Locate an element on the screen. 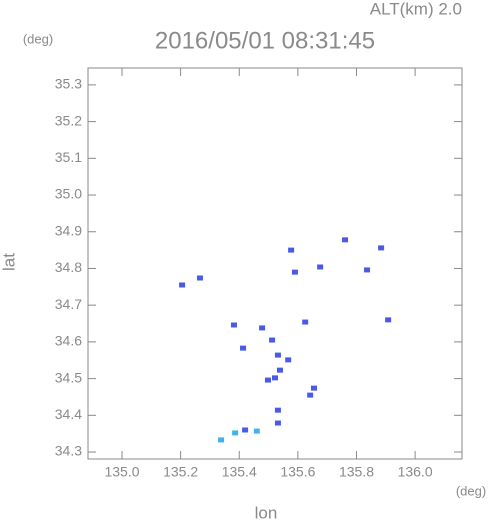  x-tick-label: 135.0 is located at coordinates (121, 472).